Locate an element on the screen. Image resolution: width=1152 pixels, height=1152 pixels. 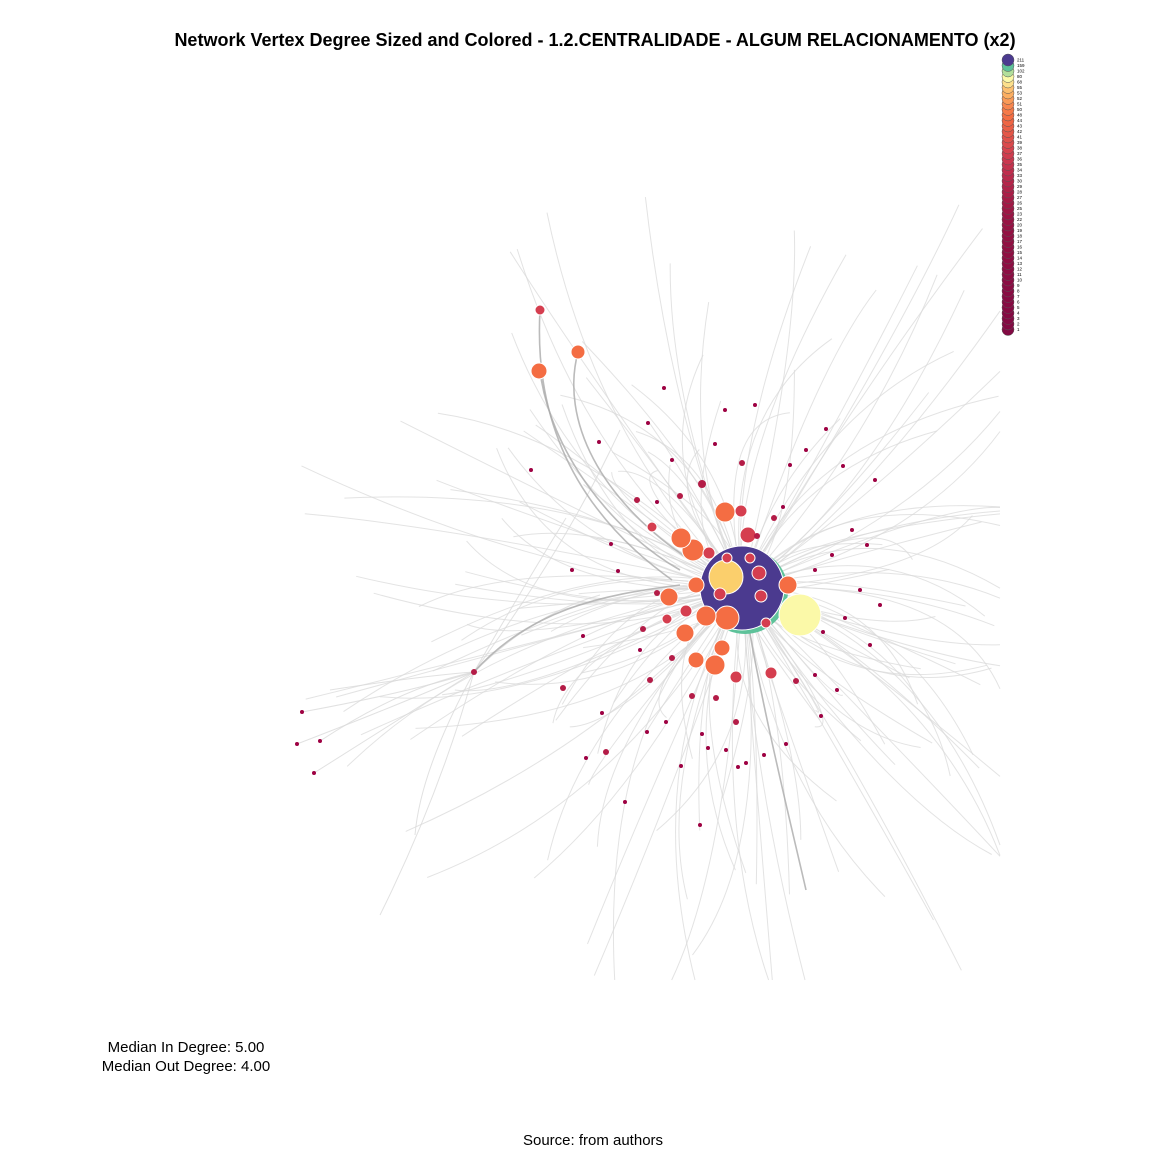
legend-label: 39 is located at coordinates (1020, 142).